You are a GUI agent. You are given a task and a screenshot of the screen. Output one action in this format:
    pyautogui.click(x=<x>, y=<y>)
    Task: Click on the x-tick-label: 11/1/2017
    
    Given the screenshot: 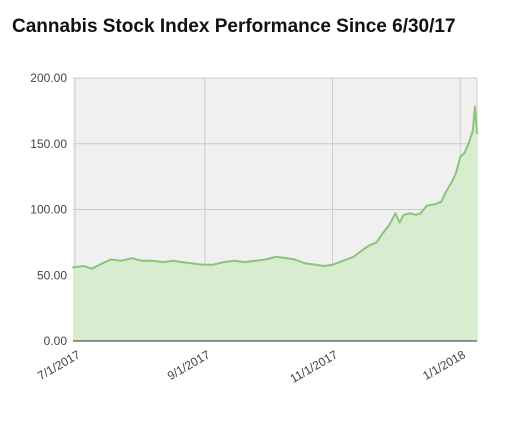 What is the action you would take?
    pyautogui.click(x=314, y=366)
    